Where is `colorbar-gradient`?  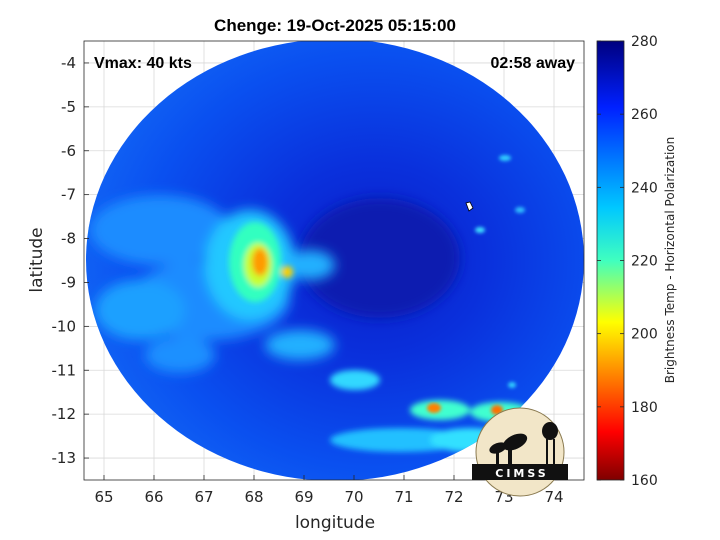 colorbar-gradient is located at coordinates (610, 260).